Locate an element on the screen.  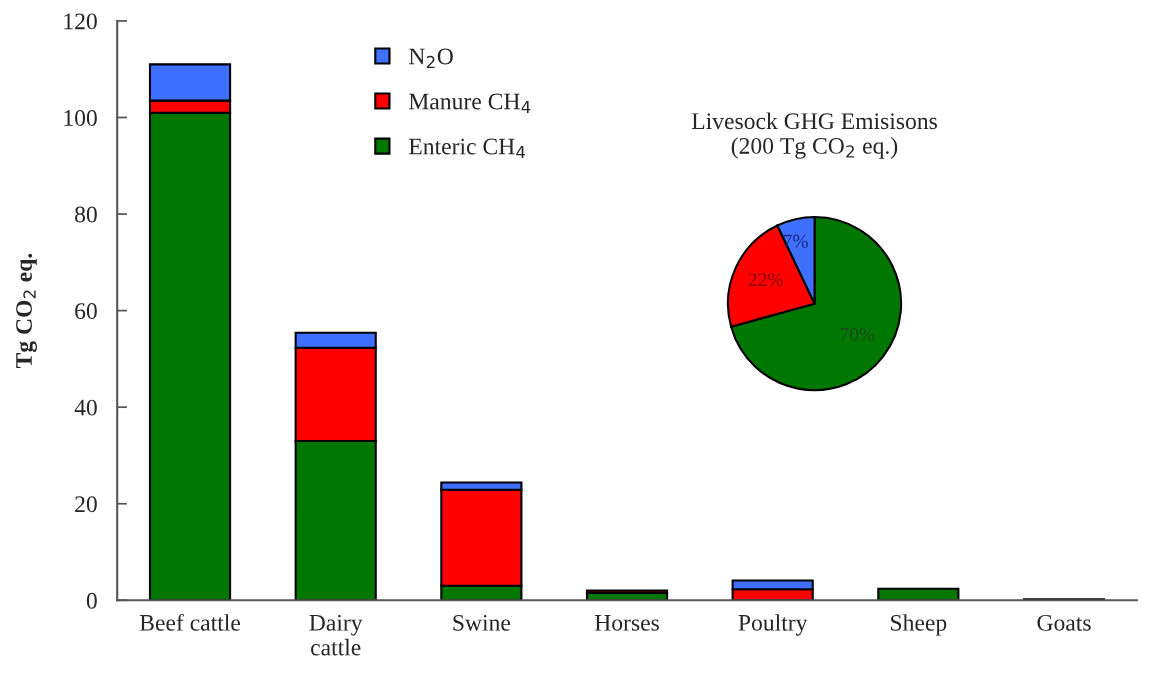
x-tick-label: Goats is located at coordinates (1064, 622).